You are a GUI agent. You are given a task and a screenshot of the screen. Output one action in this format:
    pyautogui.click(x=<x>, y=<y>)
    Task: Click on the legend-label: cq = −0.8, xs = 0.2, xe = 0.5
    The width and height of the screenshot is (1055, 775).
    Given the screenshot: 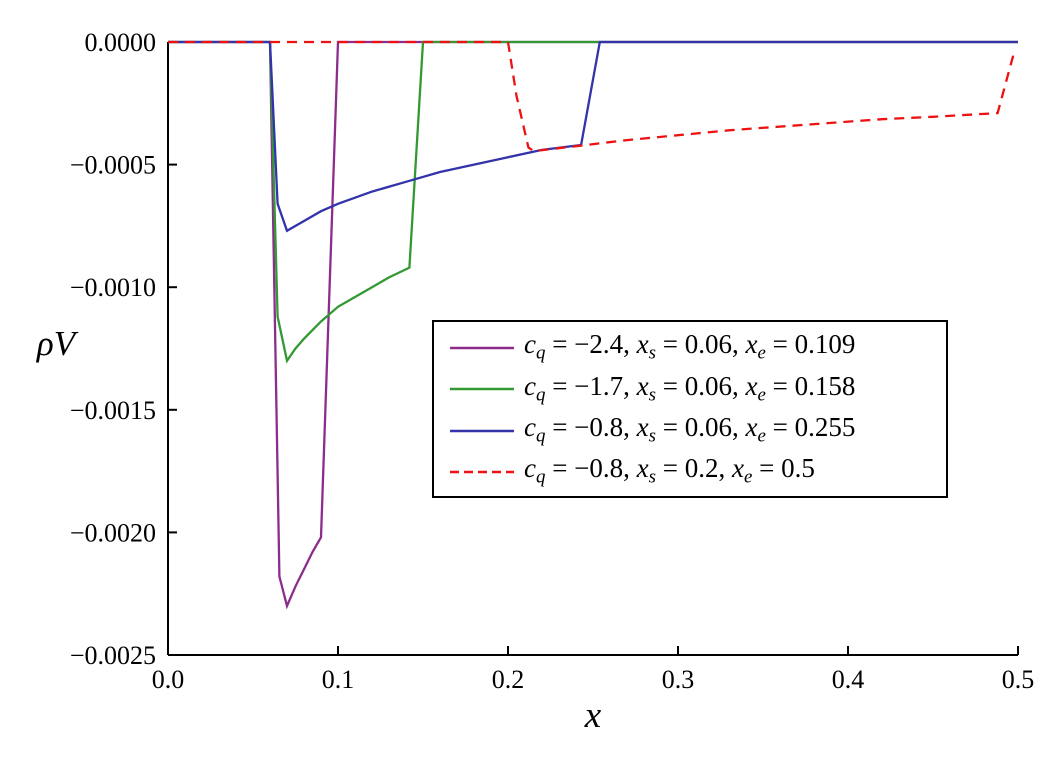 What is the action you would take?
    pyautogui.click(x=669, y=471)
    